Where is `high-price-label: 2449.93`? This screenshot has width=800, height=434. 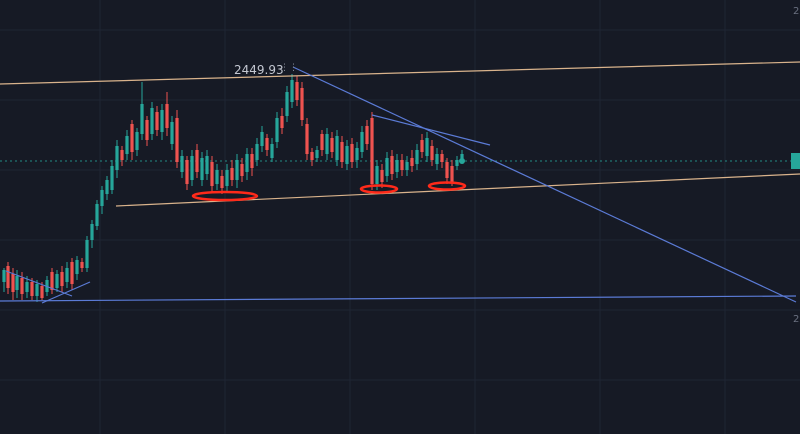
high-price-label: 2449.93 is located at coordinates (259, 70).